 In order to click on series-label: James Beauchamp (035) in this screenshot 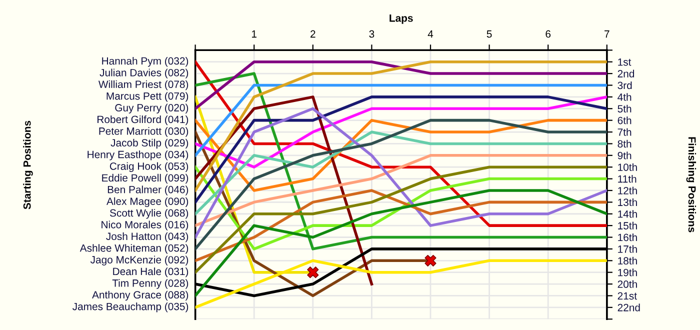, I will do `click(130, 307)`.